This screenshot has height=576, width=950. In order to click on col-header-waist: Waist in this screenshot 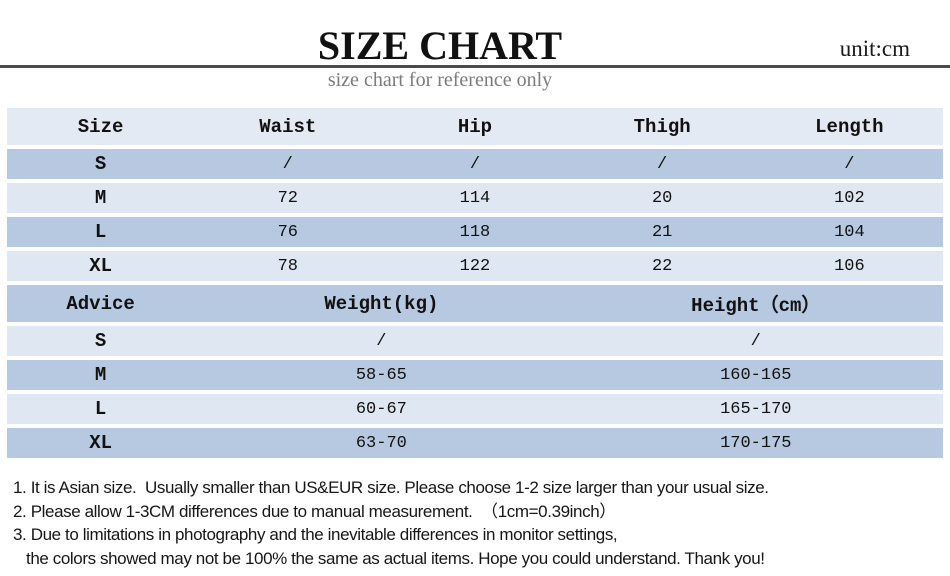, I will do `click(288, 126)`.